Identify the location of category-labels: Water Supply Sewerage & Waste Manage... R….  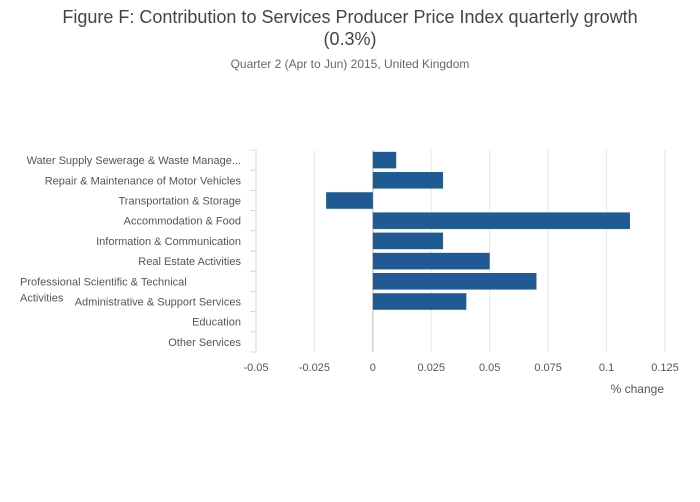
(130, 252).